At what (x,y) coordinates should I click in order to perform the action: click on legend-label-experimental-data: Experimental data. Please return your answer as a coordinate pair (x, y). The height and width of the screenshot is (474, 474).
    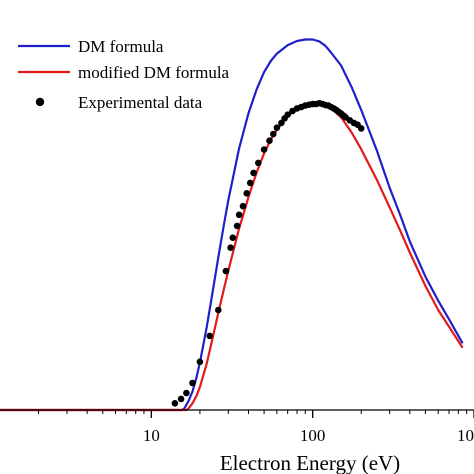
    Looking at the image, I should click on (140, 102).